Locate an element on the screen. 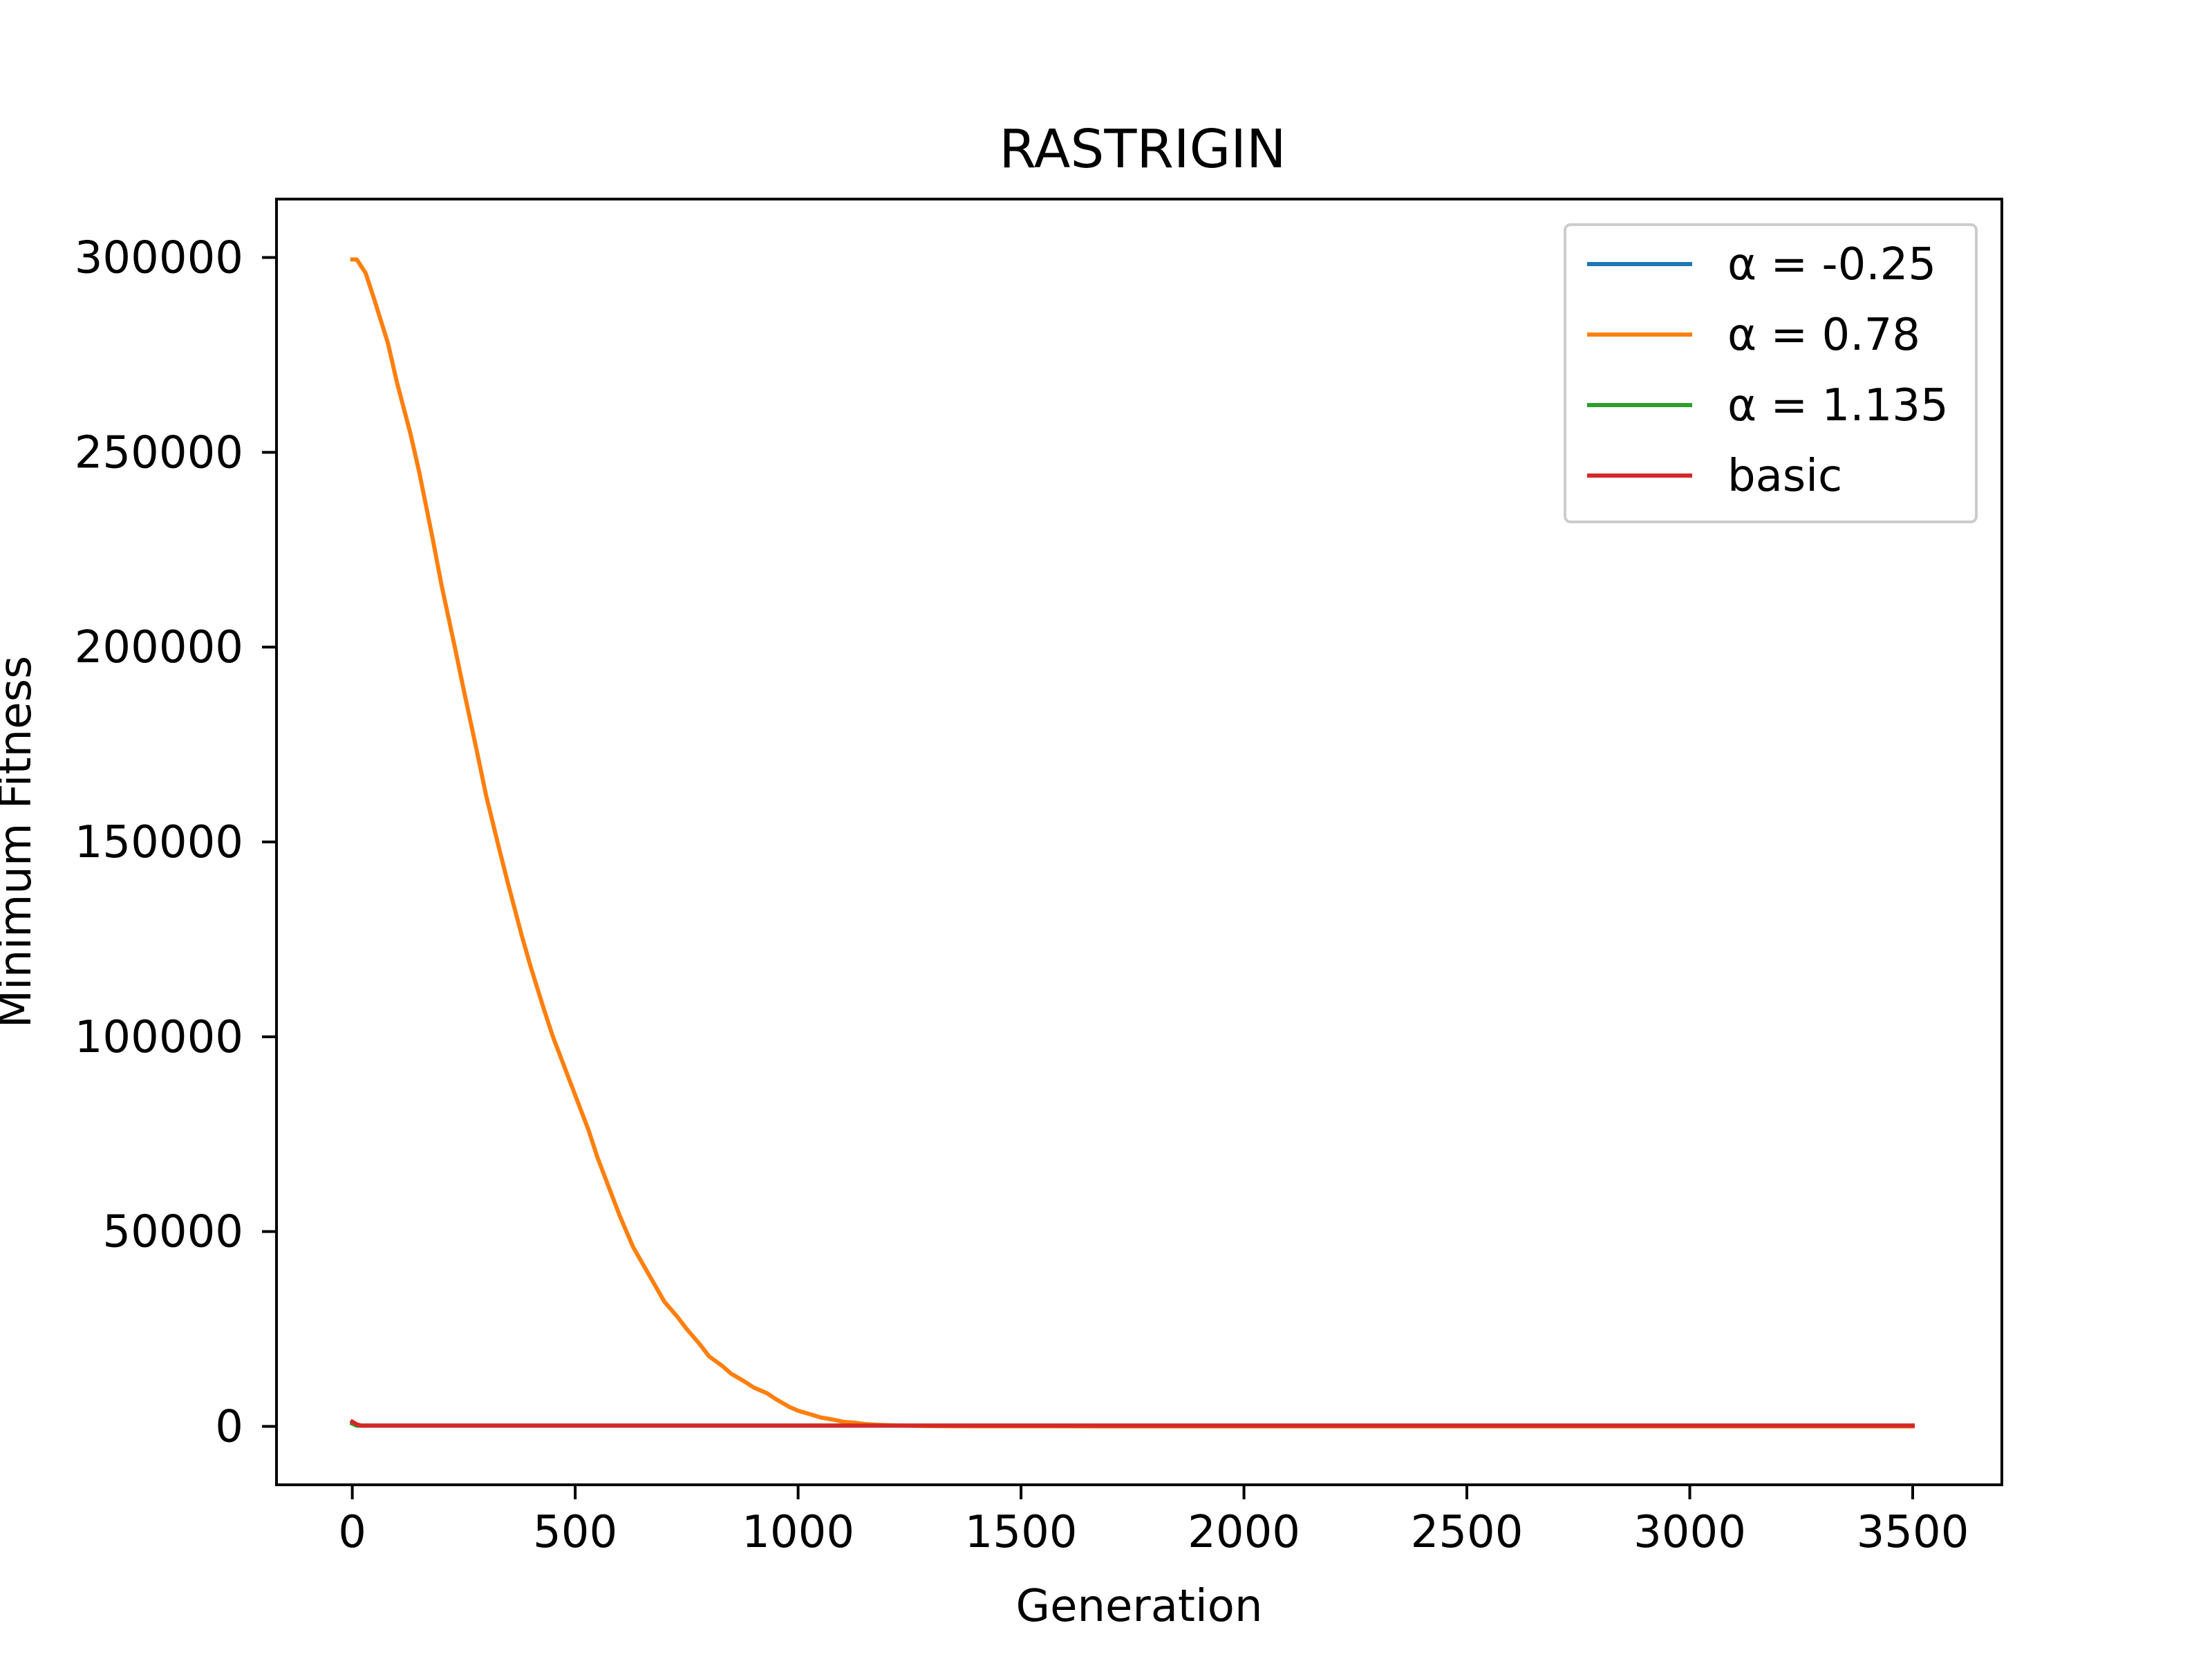  y-tick-label: 0 is located at coordinates (229, 1427).